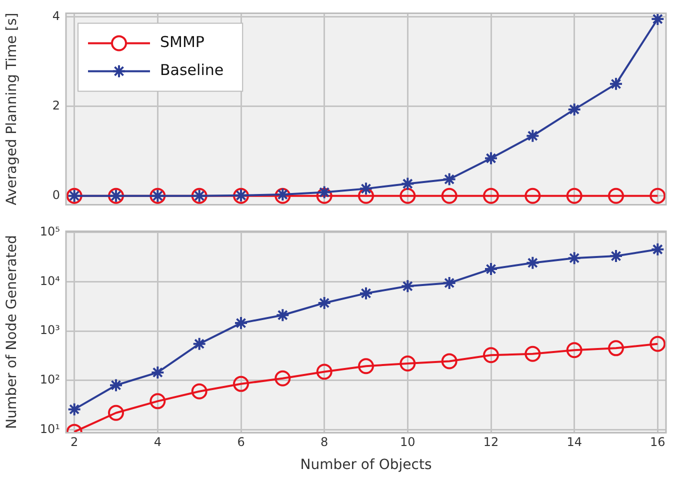 This screenshot has height=482, width=696. Describe the element at coordinates (50, 330) in the screenshot. I see `y-tick-label: 10³` at that location.